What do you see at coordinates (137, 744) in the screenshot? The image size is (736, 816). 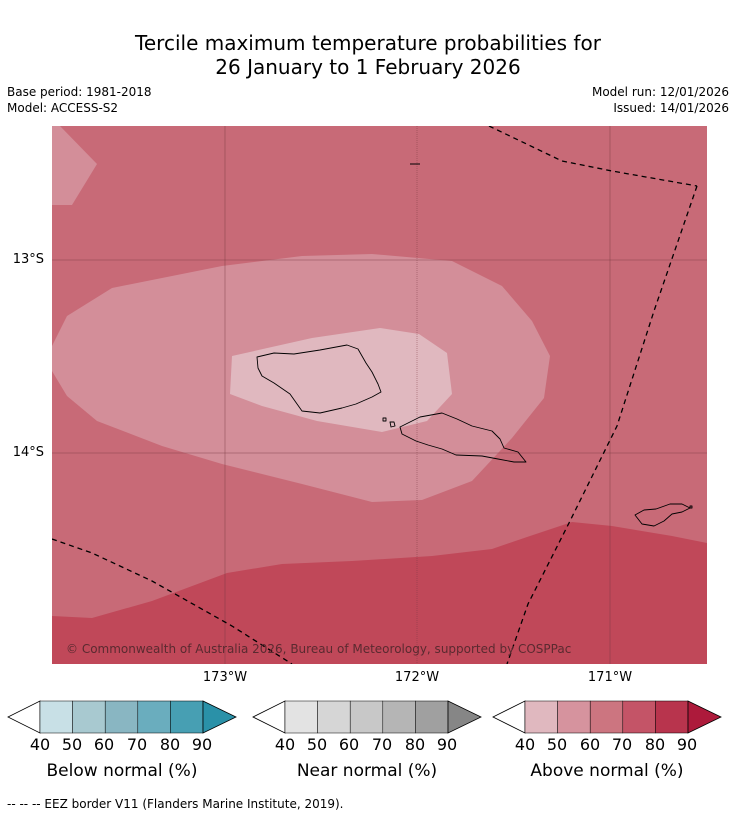 I see `below-tick: 70` at bounding box center [137, 744].